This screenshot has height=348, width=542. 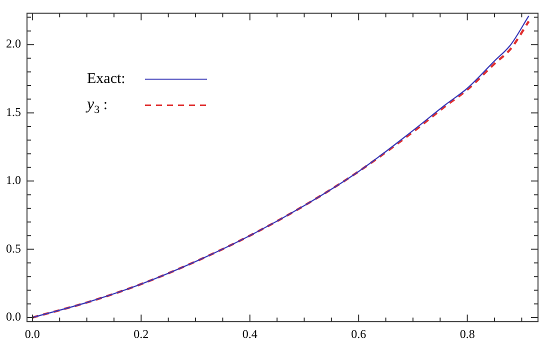 I want to click on y-tick-label: 0.5, so click(x=13, y=248).